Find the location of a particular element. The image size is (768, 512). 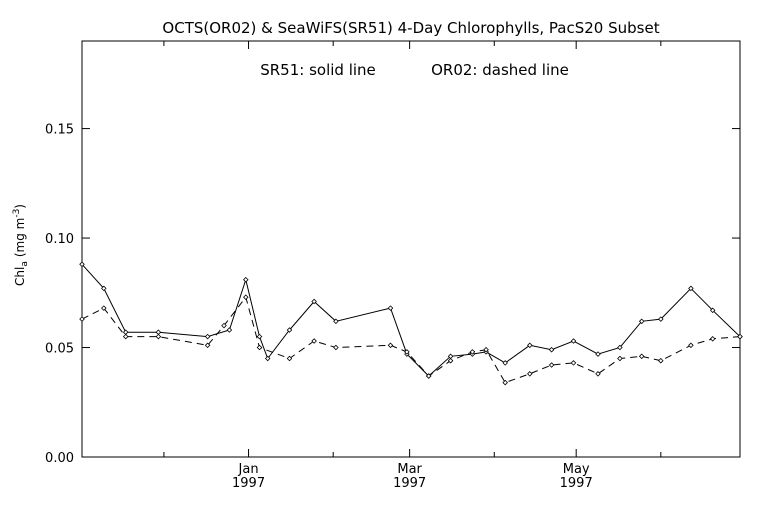

x-tick-label: Mar is located at coordinates (409, 469).